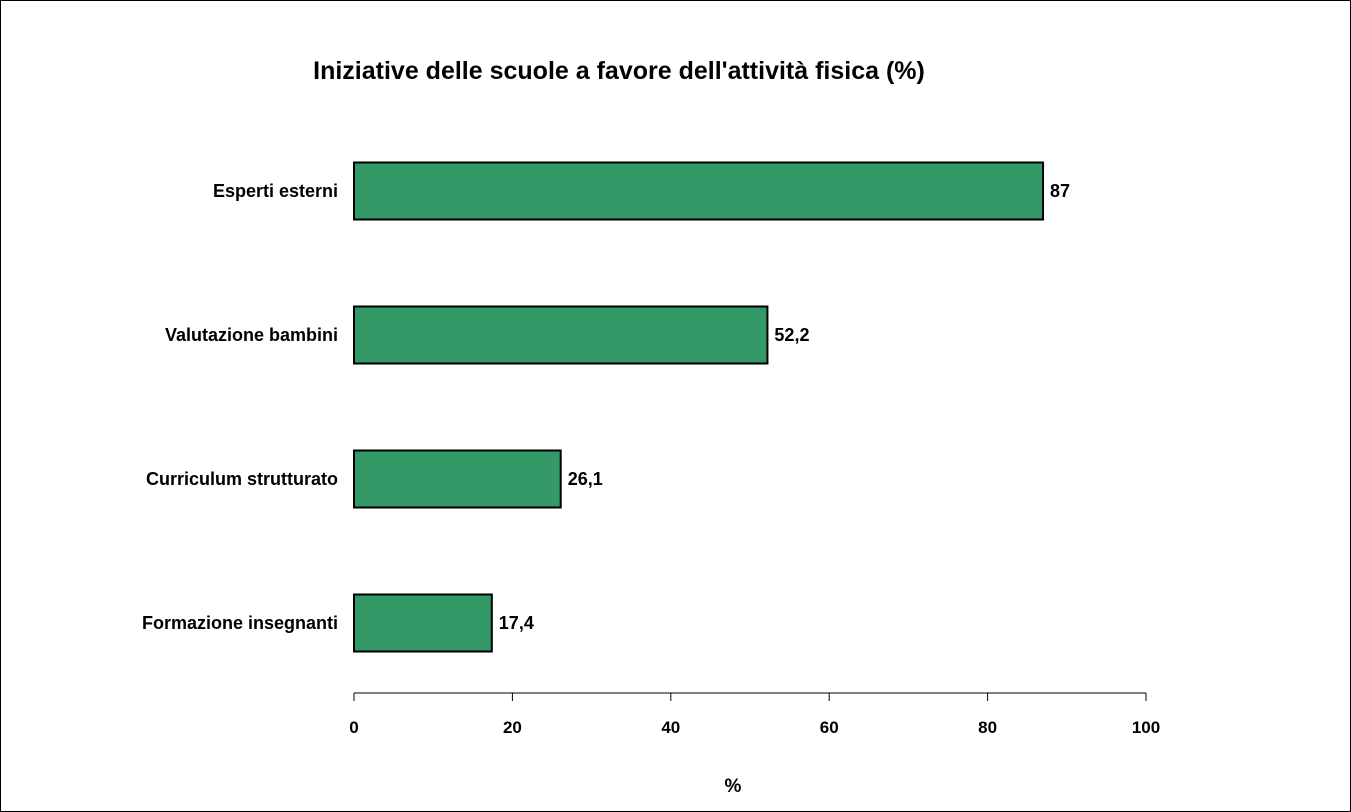  I want to click on value-label: 87, so click(1060, 191).